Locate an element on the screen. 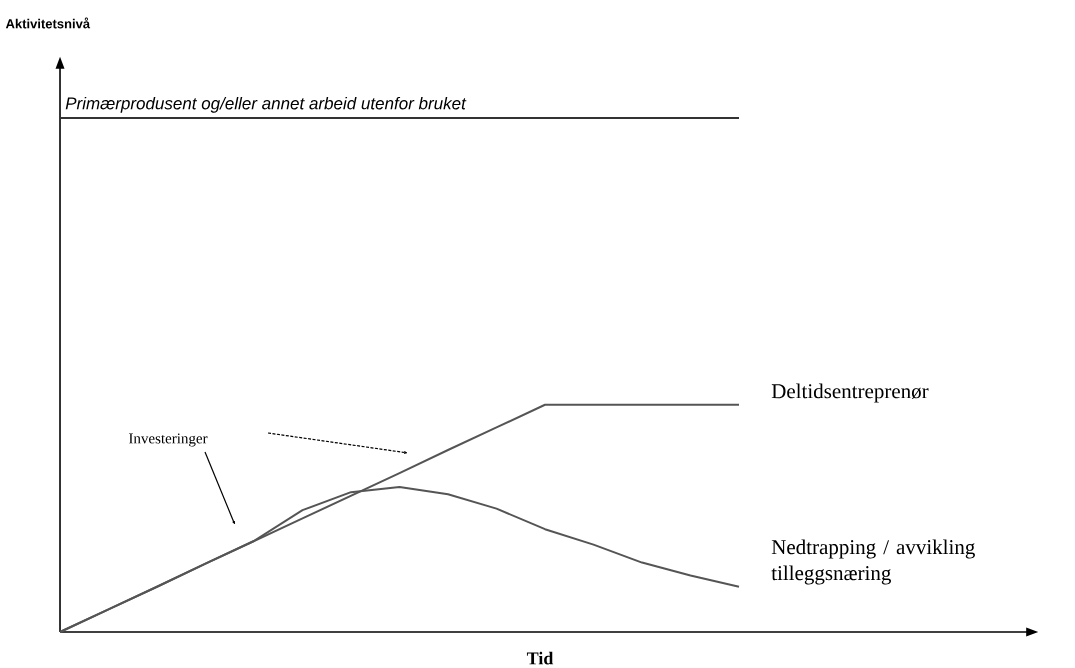  annotation: Investeringer is located at coordinates (168, 440).